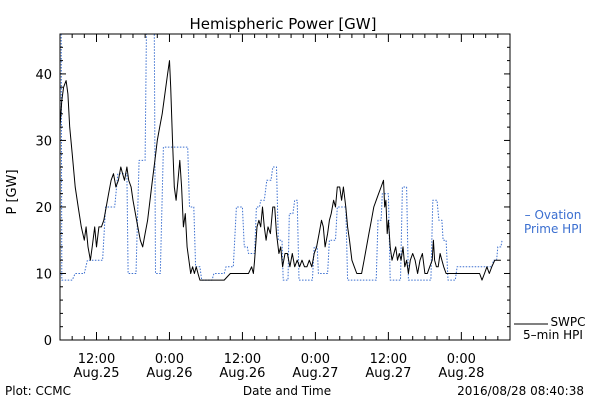  What do you see at coordinates (48, 341) in the screenshot?
I see `y-tick-label: 0` at bounding box center [48, 341].